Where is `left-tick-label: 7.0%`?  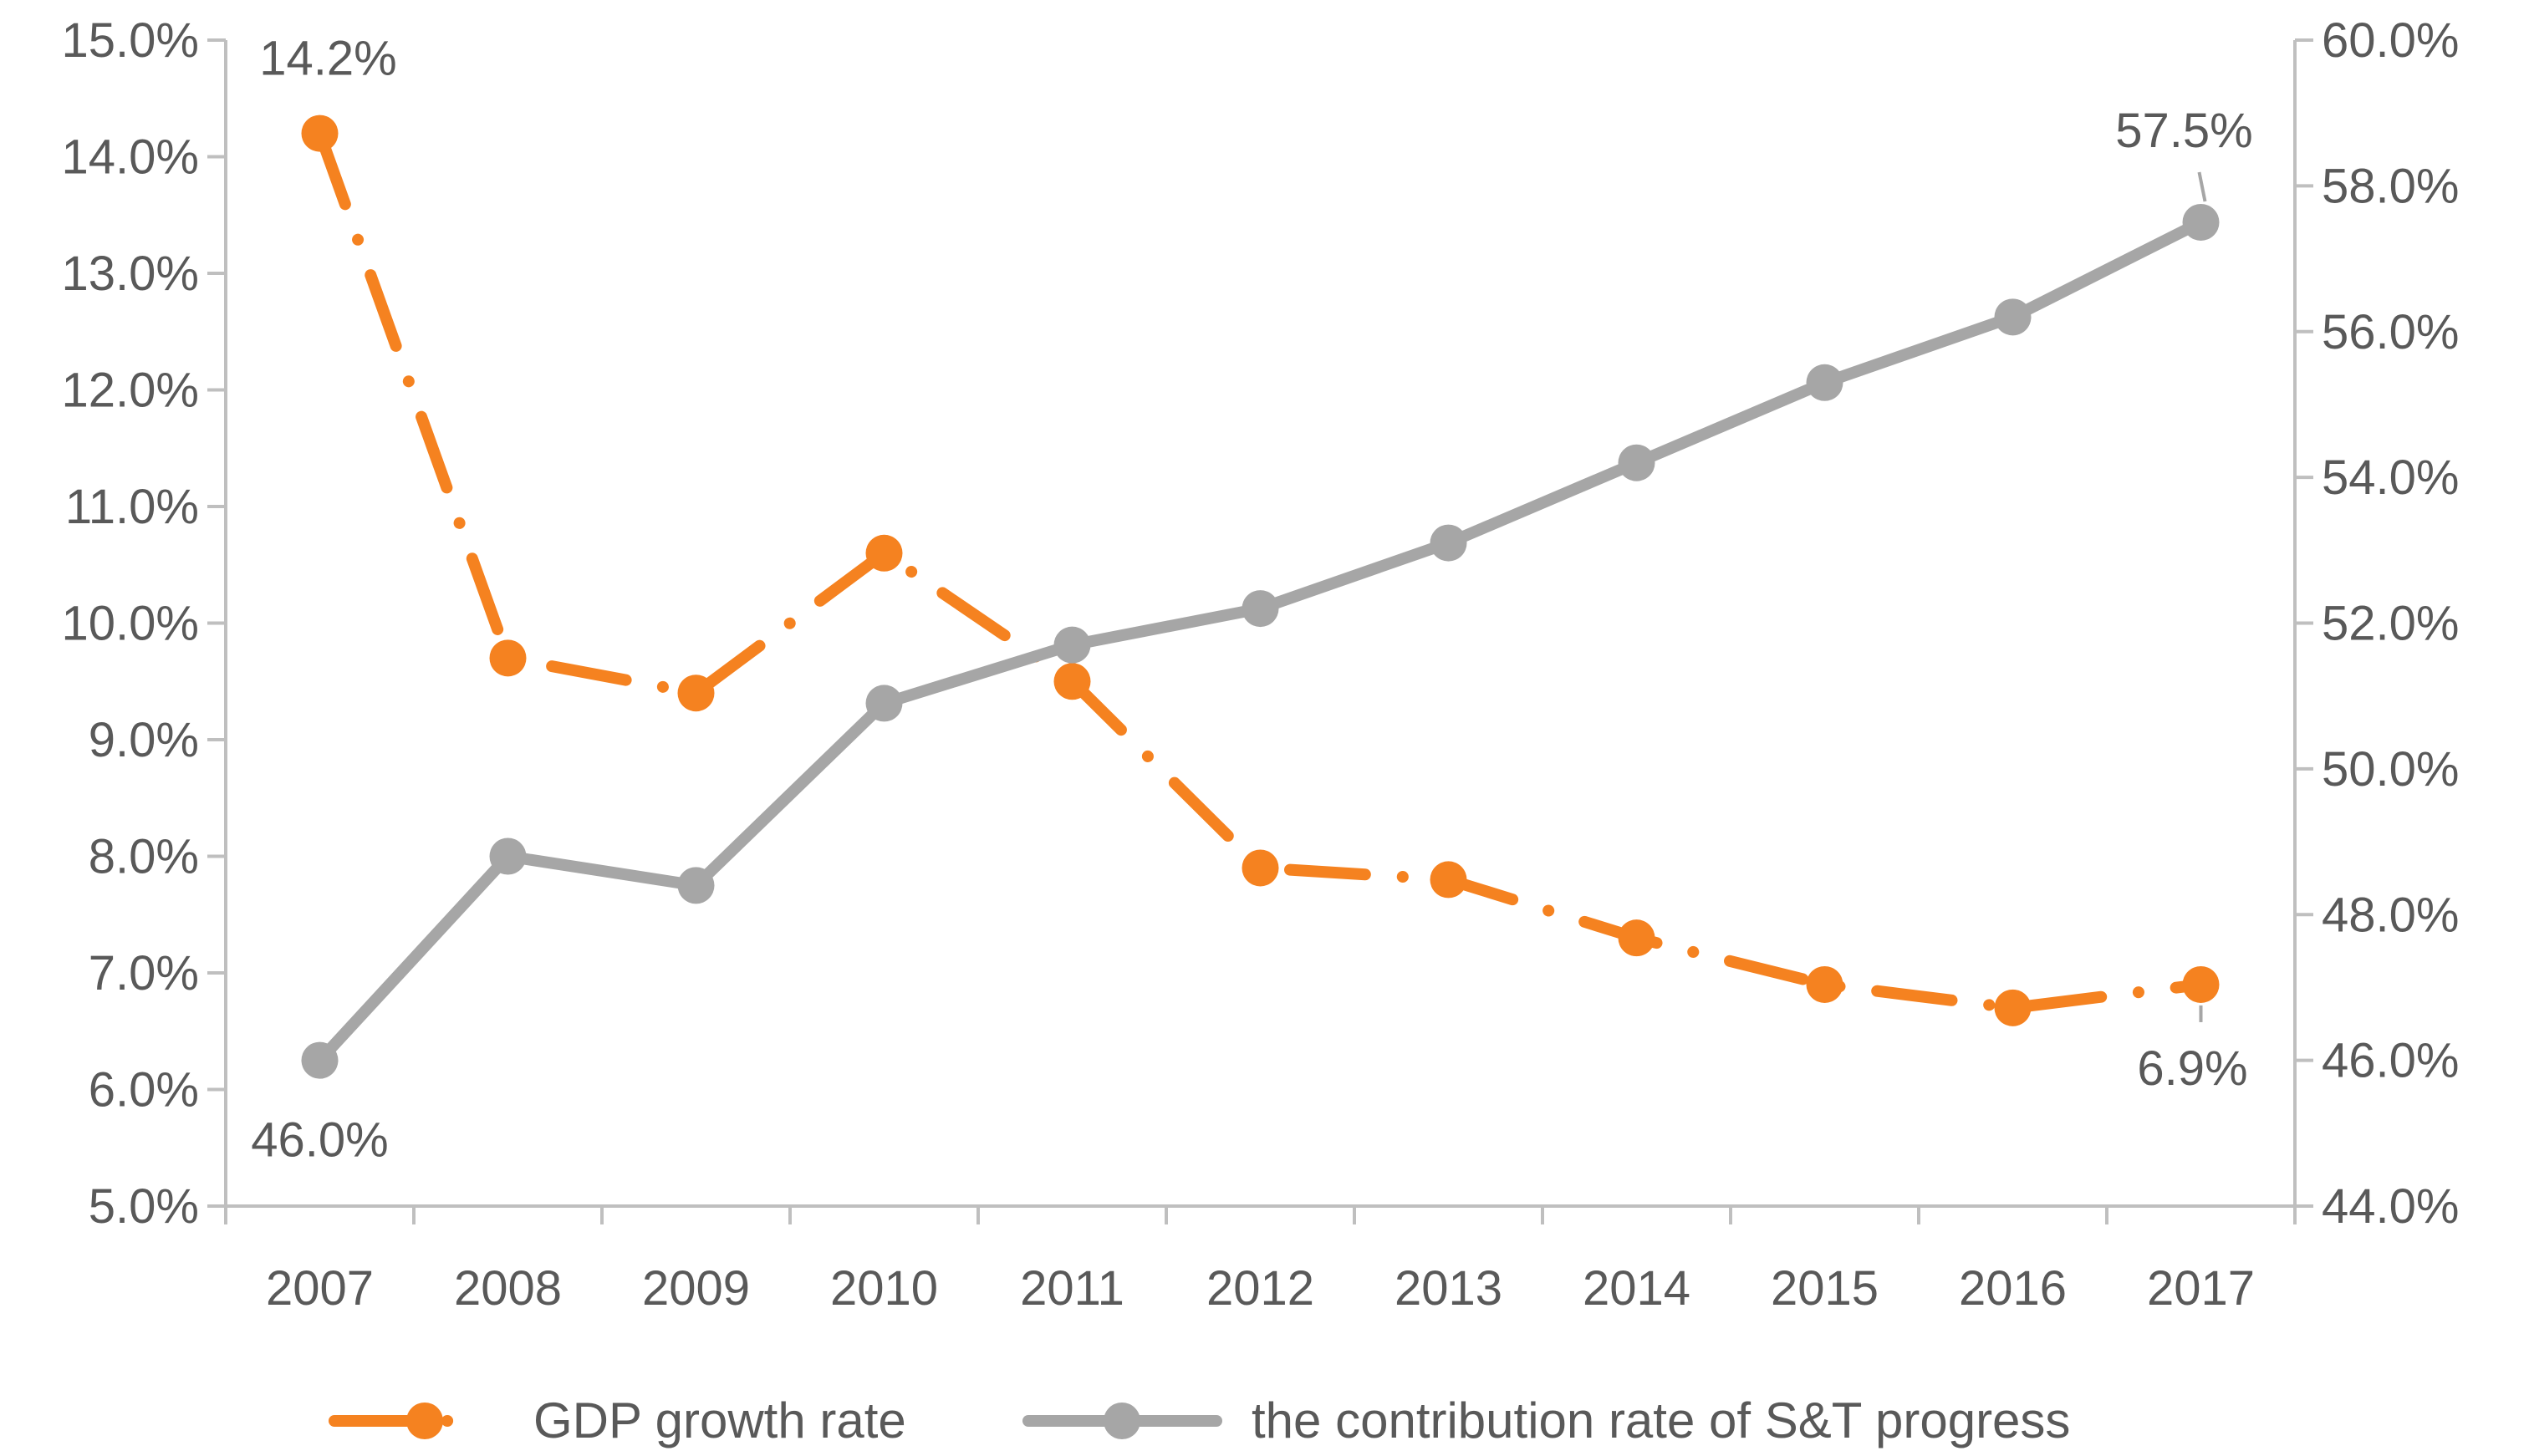 left-tick-label: 7.0% is located at coordinates (144, 973).